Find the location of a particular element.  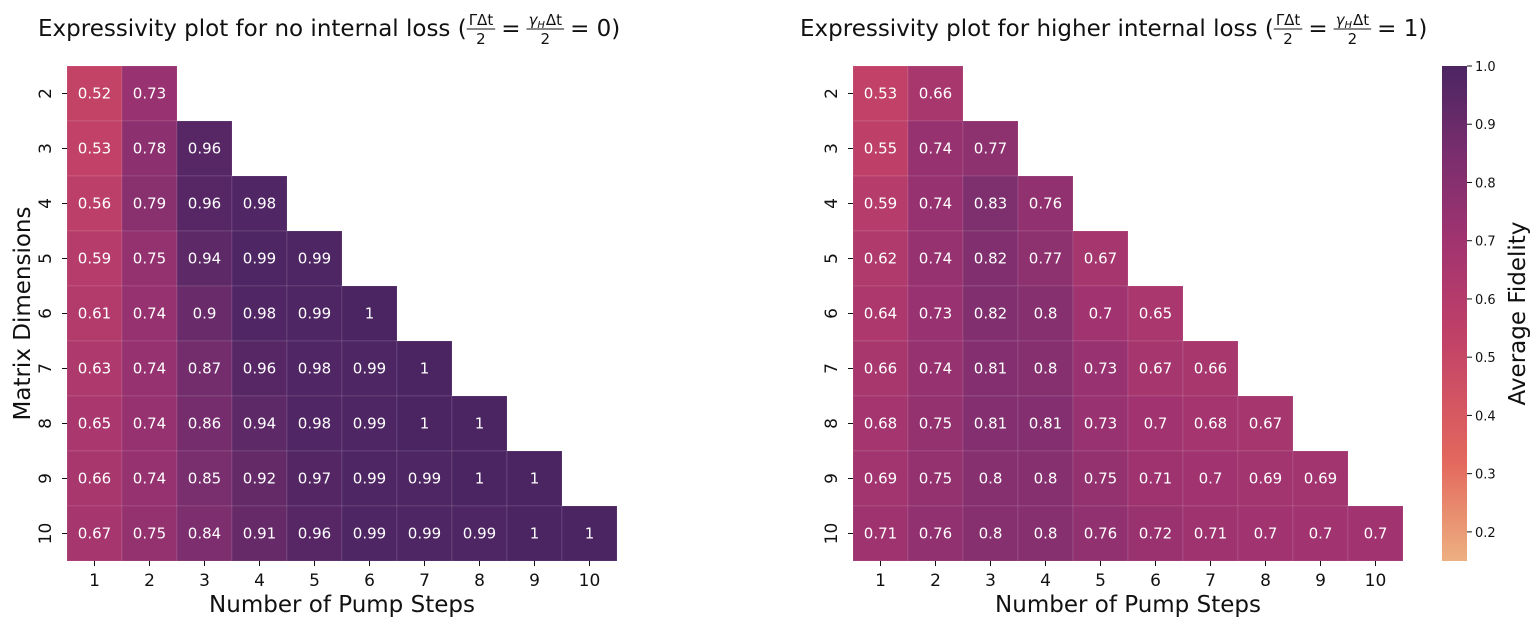

y-tick-label: 6 is located at coordinates (832, 313).